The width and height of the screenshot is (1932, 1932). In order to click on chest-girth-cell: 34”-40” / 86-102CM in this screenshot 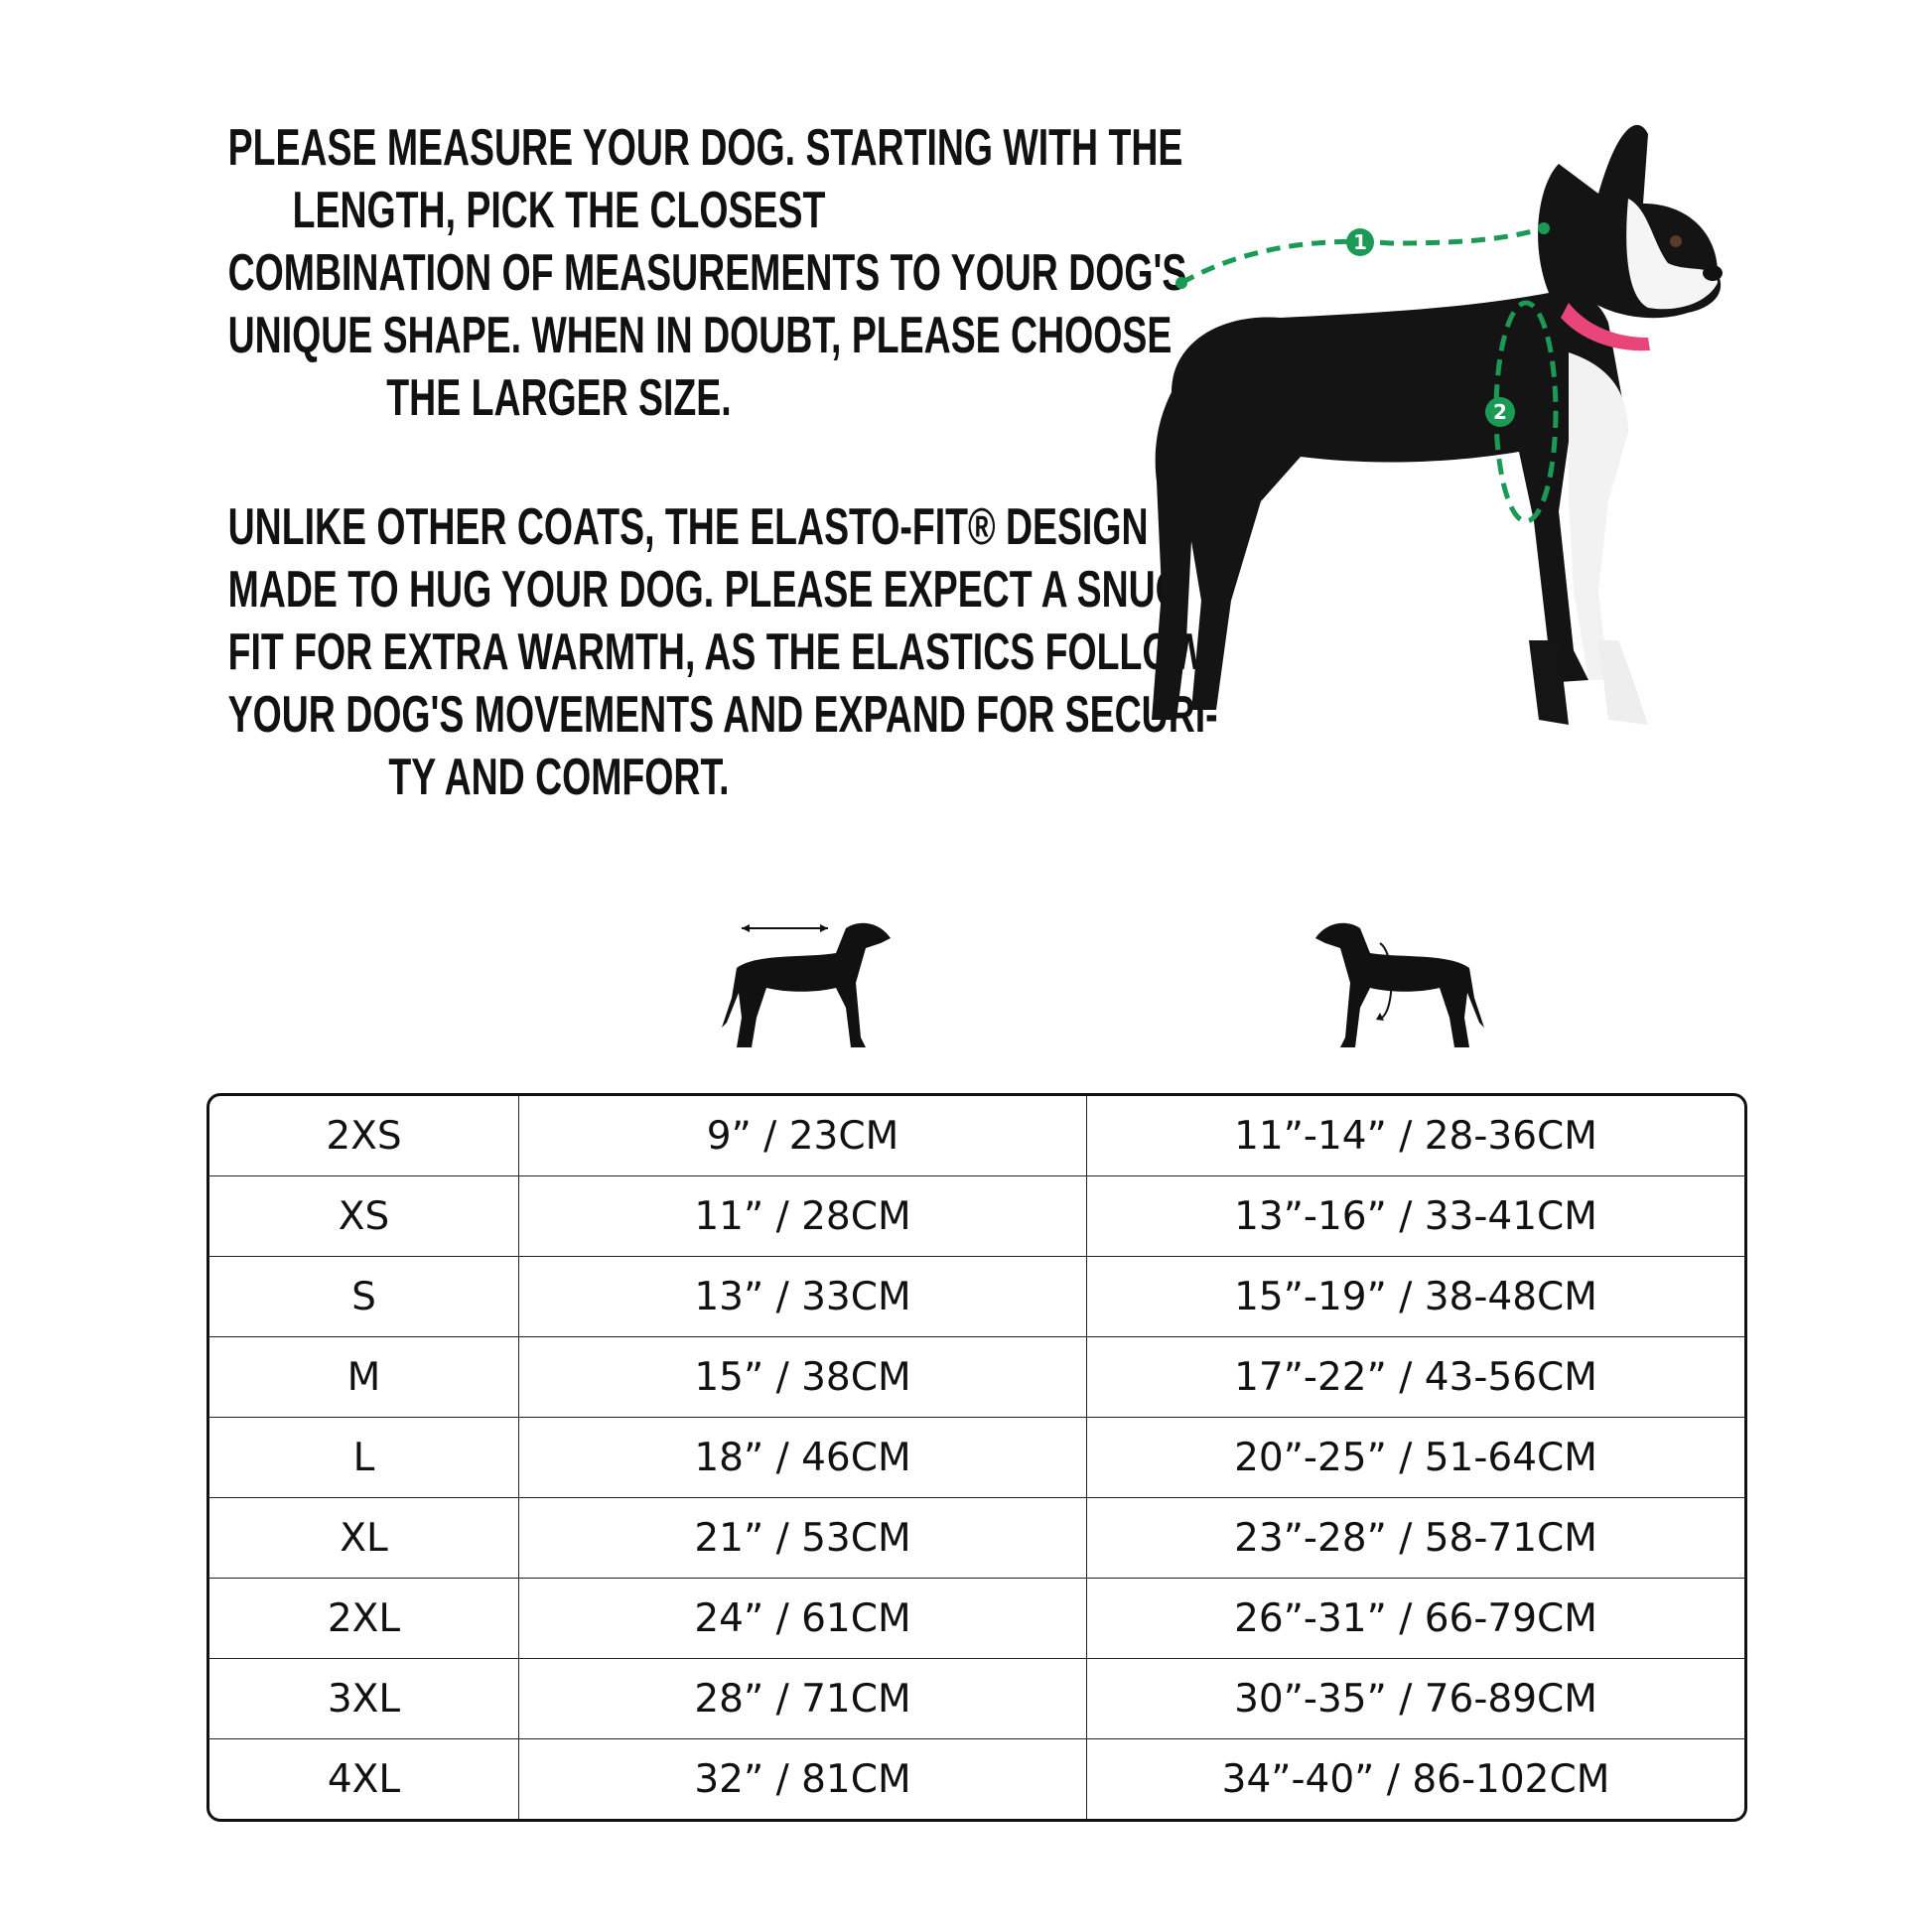, I will do `click(1416, 1779)`.